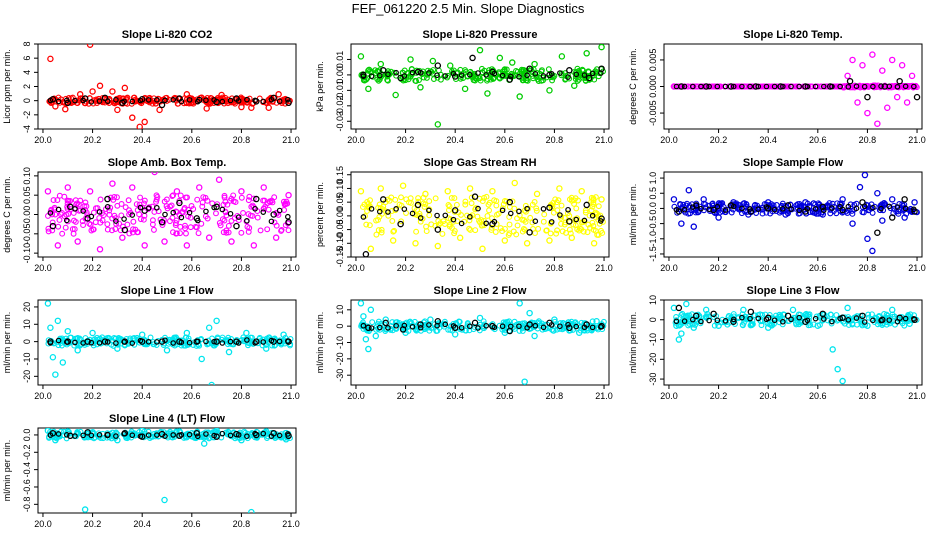 The width and height of the screenshot is (936, 545). I want to click on y-tick-label: 0.000, so click(653, 86).